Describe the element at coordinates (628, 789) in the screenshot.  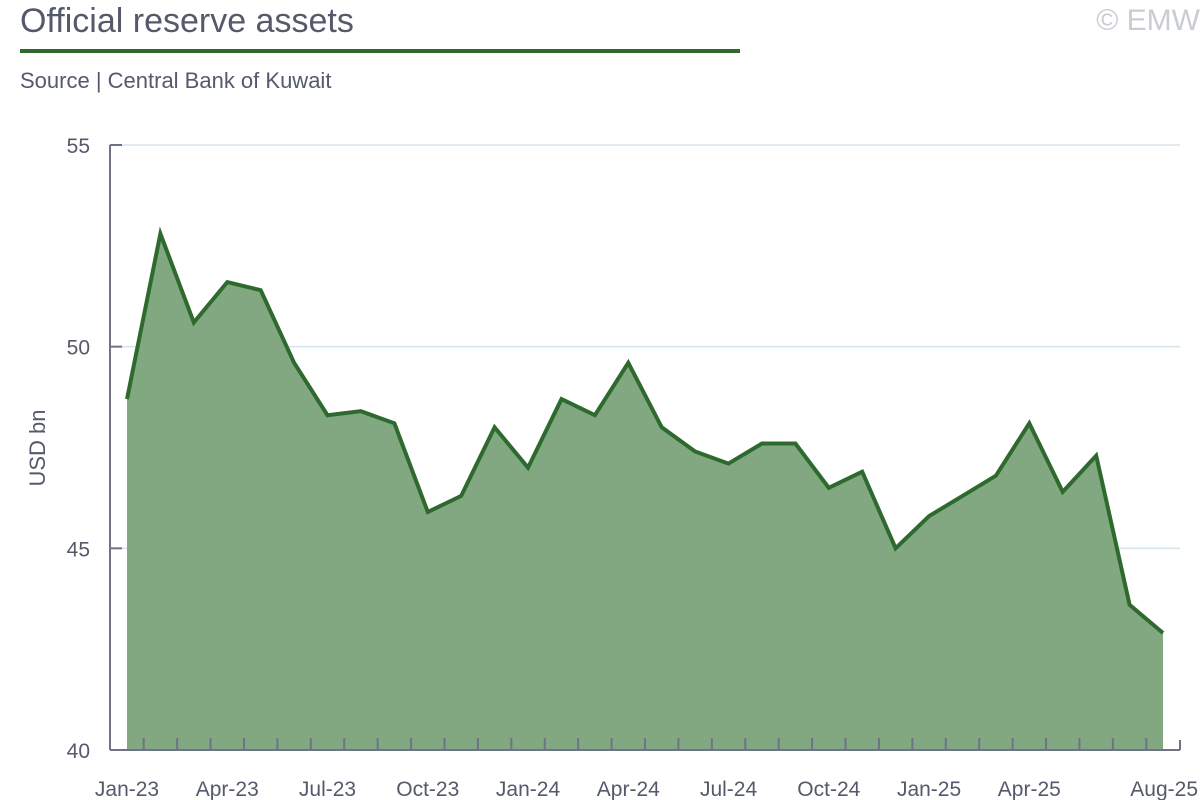
I see `x-tick-label: Apr-24` at that location.